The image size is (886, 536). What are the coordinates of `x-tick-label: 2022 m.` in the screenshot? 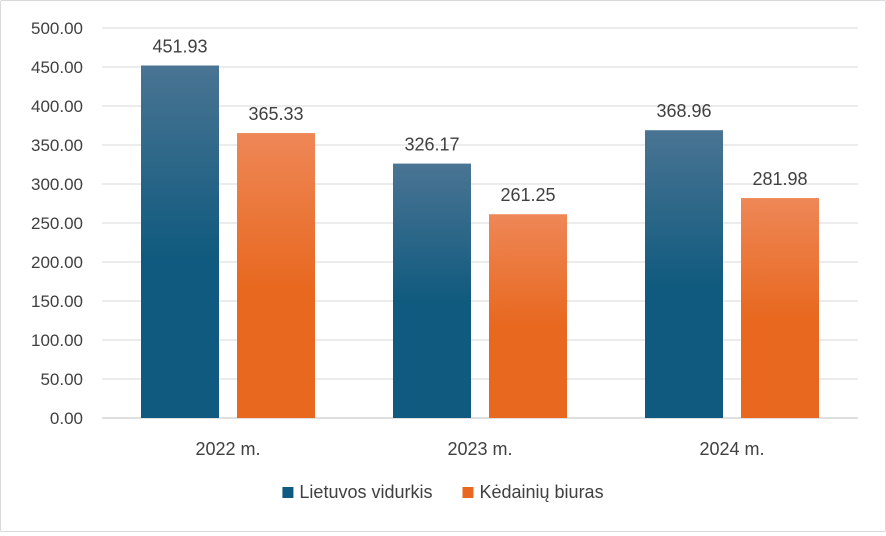 It's located at (227, 449).